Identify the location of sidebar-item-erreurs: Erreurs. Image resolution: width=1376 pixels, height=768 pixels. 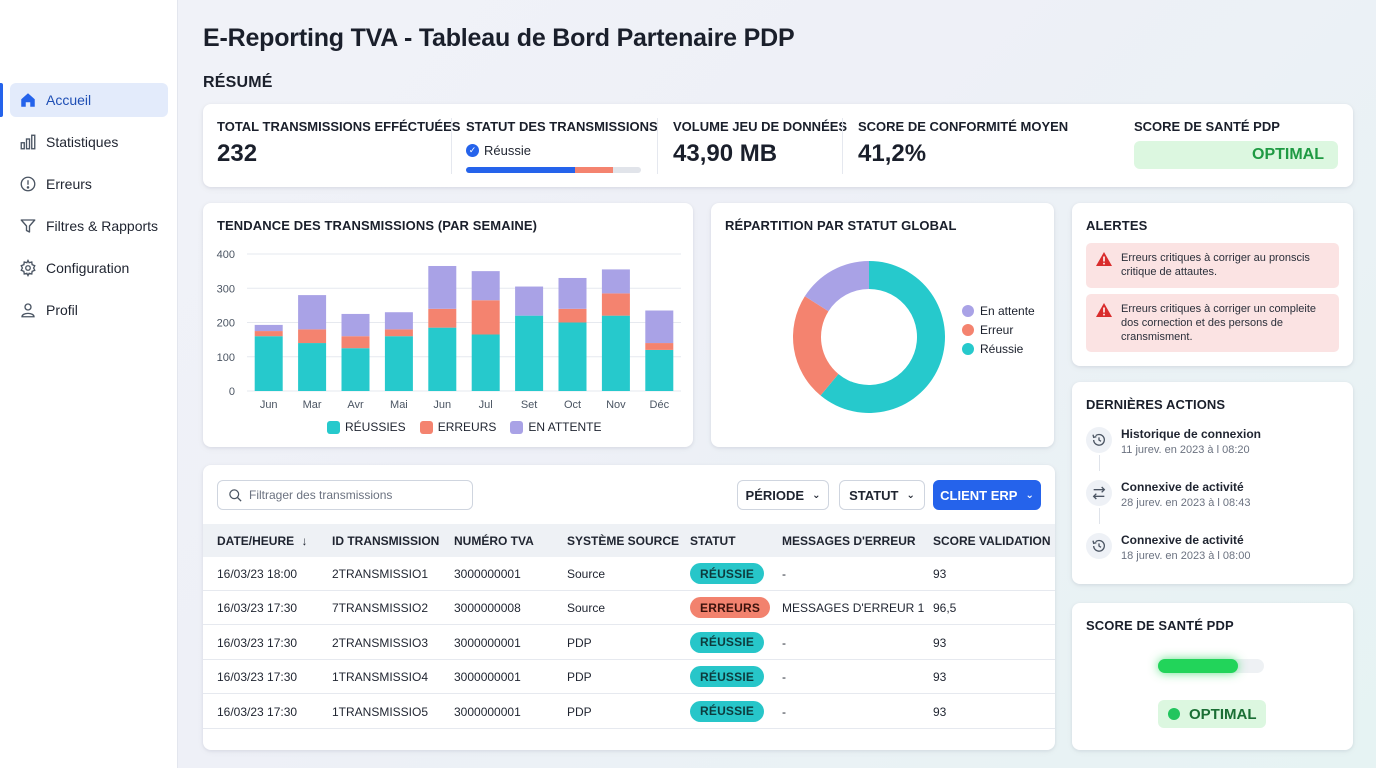
(89, 184).